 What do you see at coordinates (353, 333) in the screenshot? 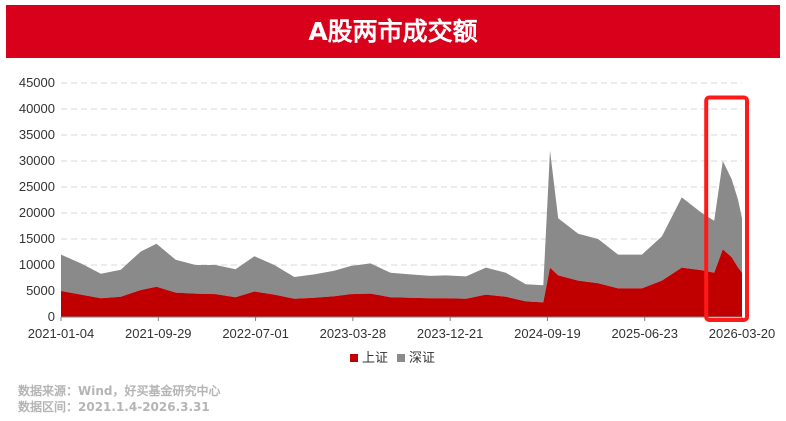
I see `x-tick-label: 2023-03-28` at bounding box center [353, 333].